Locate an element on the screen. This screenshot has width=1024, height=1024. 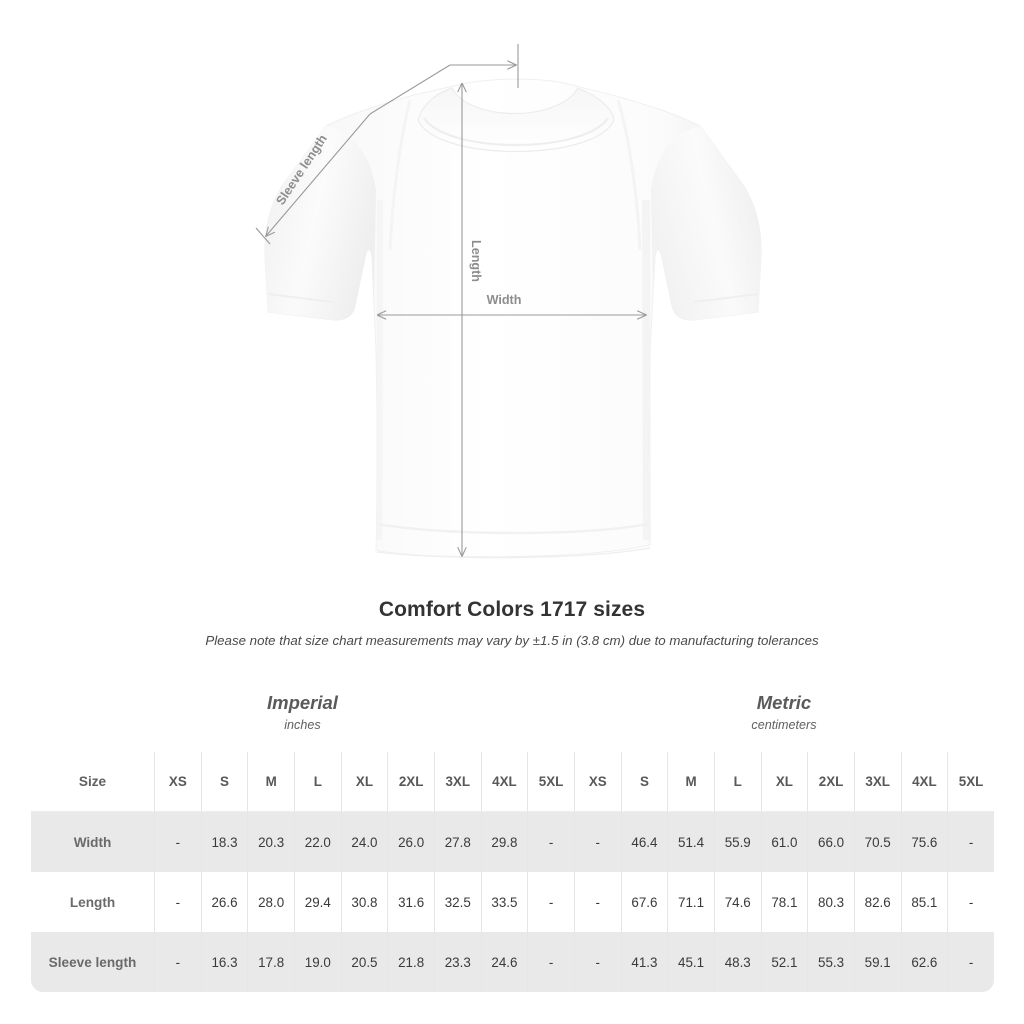
cell-sleeve-length-imperial-4xl: 24.6 is located at coordinates (504, 962).